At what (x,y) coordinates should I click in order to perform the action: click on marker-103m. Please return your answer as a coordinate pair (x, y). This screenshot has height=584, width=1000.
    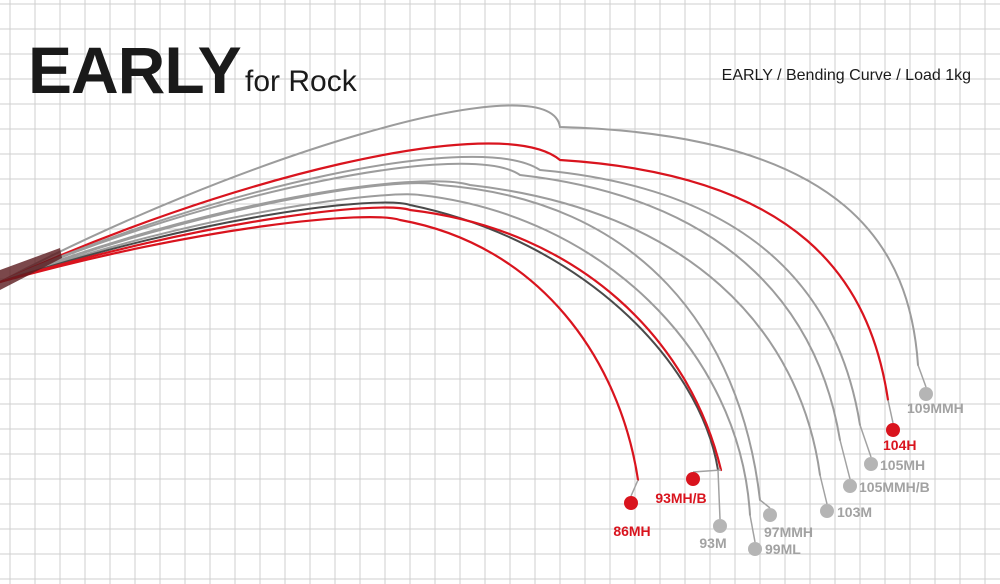
    Looking at the image, I should click on (827, 511).